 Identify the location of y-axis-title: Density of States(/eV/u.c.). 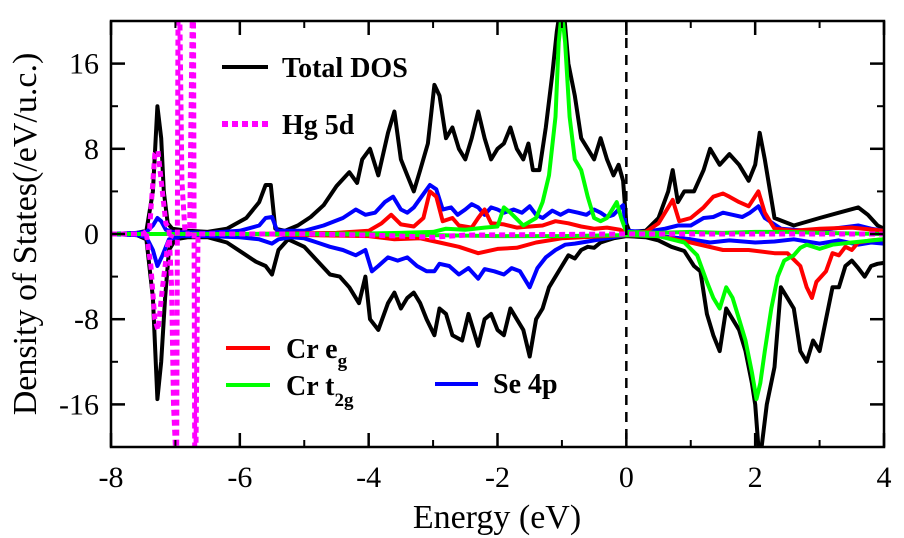
(25, 234).